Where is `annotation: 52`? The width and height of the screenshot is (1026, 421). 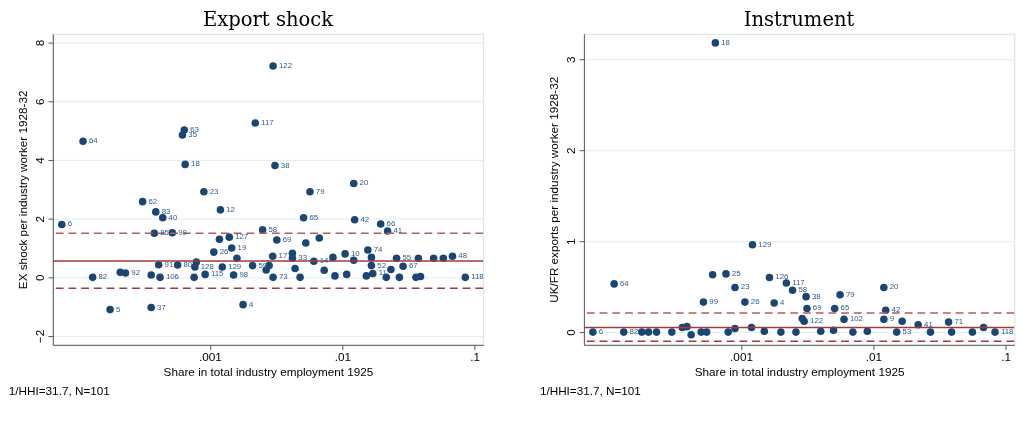 annotation: 52 is located at coordinates (381, 265).